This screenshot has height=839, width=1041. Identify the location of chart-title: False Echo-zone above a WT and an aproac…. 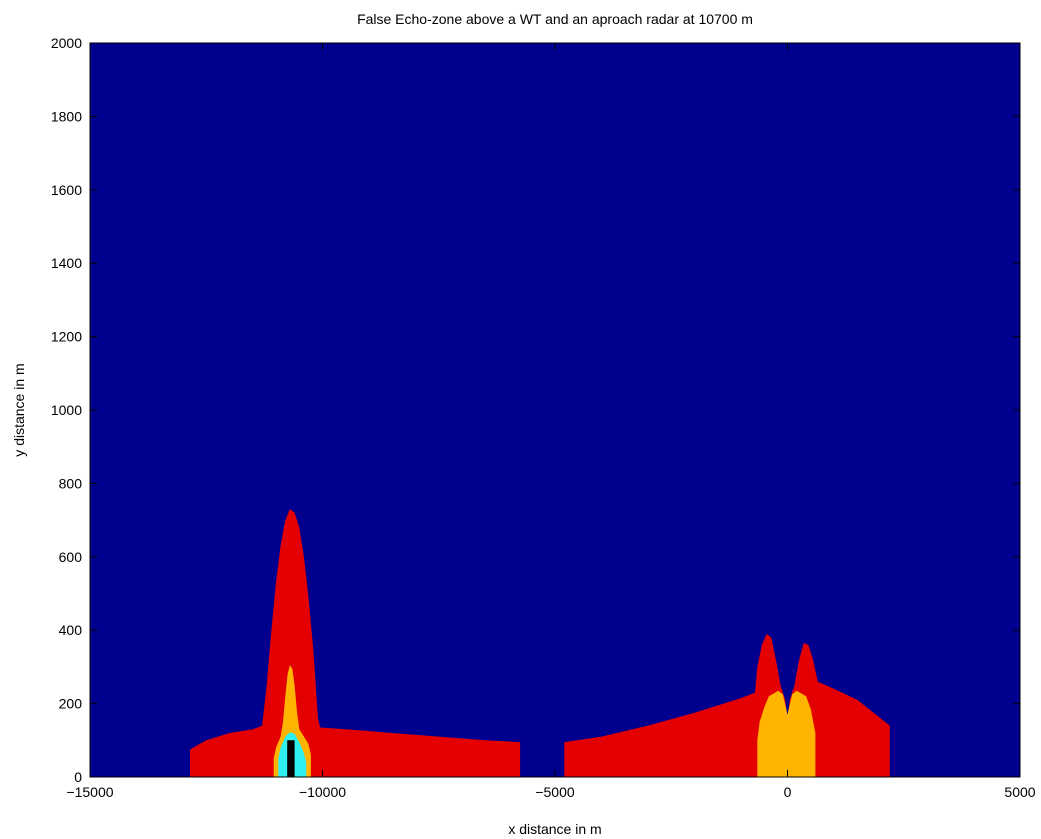
(555, 19).